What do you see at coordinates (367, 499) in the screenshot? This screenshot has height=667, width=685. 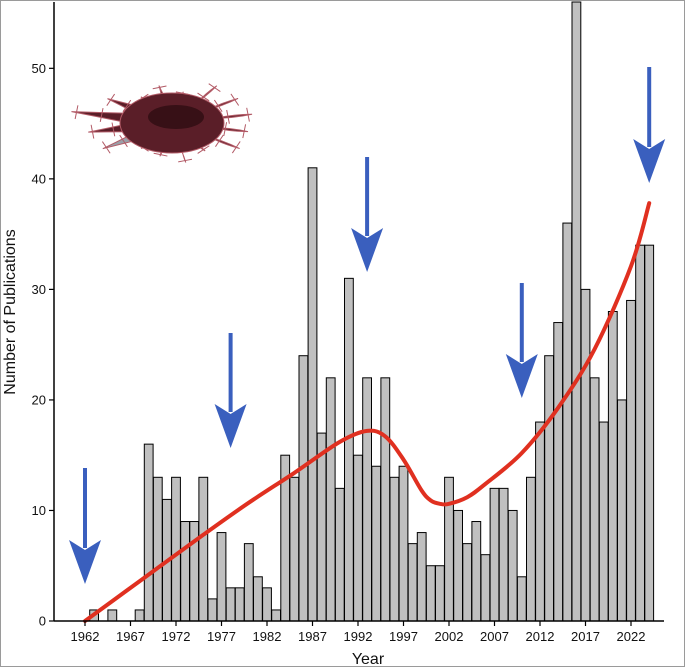 I see `bar-1993` at bounding box center [367, 499].